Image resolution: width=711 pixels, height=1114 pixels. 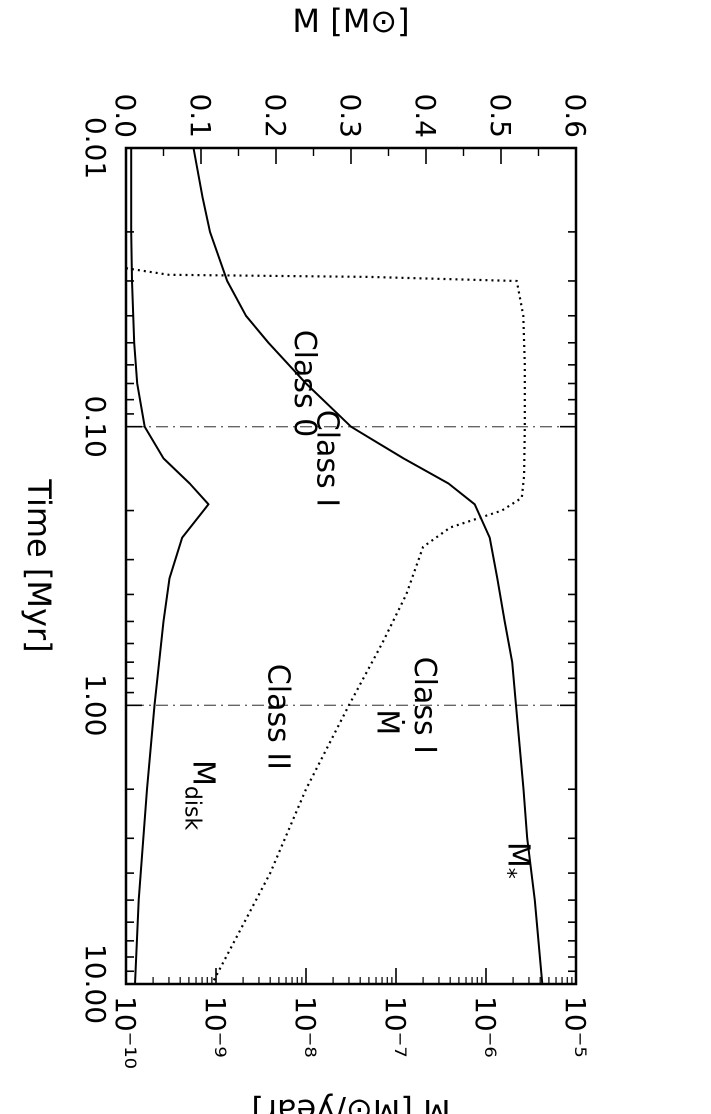 What do you see at coordinates (425, 115) in the screenshot?
I see `y-tick-label-left: 0.4` at bounding box center [425, 115].